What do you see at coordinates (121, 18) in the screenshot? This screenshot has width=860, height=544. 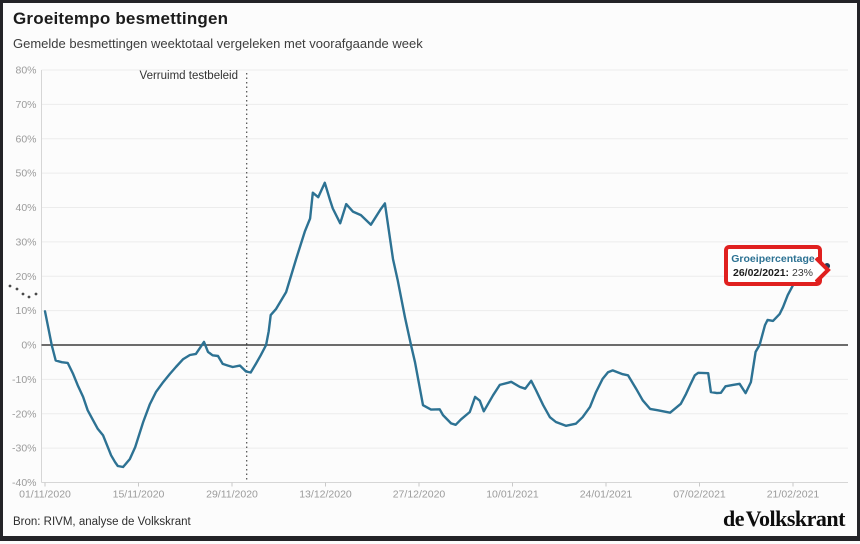 I see `page-title: Groeitempo besmettingen` at bounding box center [121, 18].